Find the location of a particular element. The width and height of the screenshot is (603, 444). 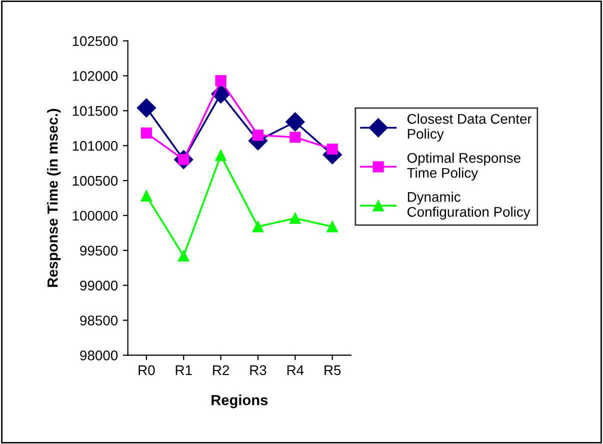

y-tick-label: 101500 is located at coordinates (95, 111).